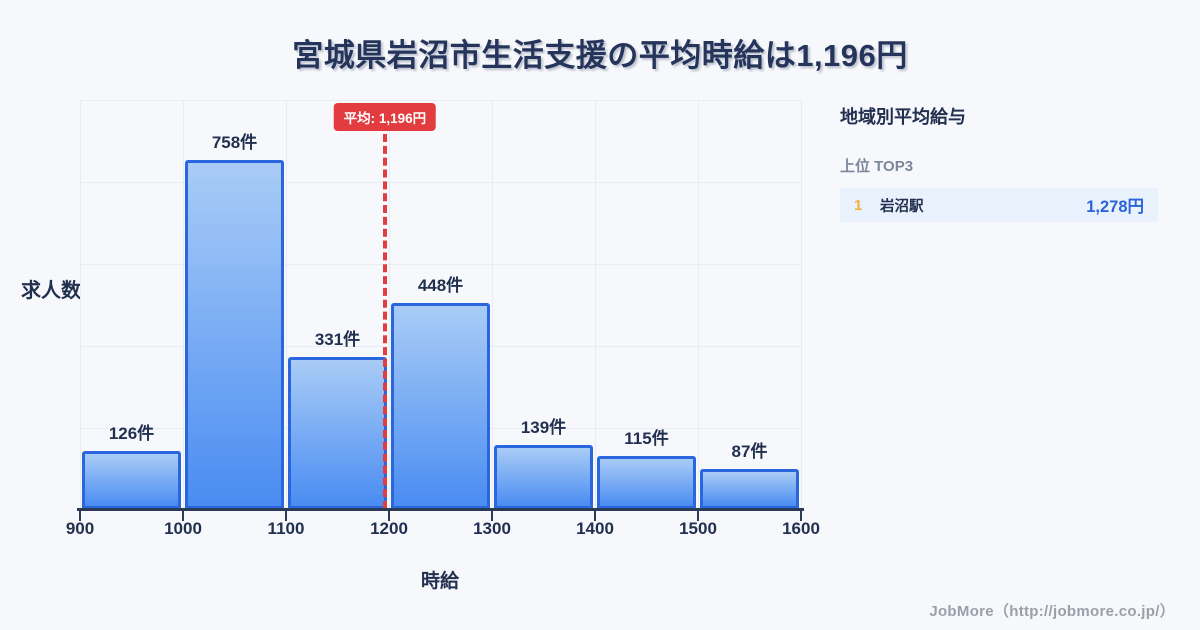 The height and width of the screenshot is (630, 1200). Describe the element at coordinates (877, 166) in the screenshot. I see `region-panel-subtitle: 上位 TOP3` at that location.